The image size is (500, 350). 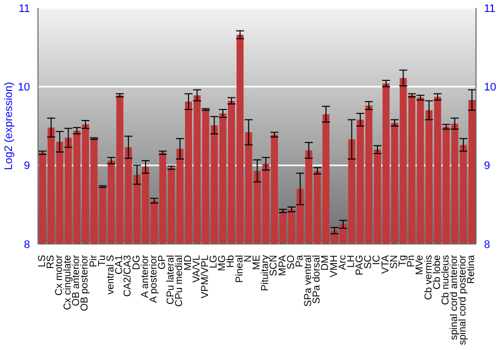 I want to click on x-tick-label: SCN, so click(x=274, y=265).